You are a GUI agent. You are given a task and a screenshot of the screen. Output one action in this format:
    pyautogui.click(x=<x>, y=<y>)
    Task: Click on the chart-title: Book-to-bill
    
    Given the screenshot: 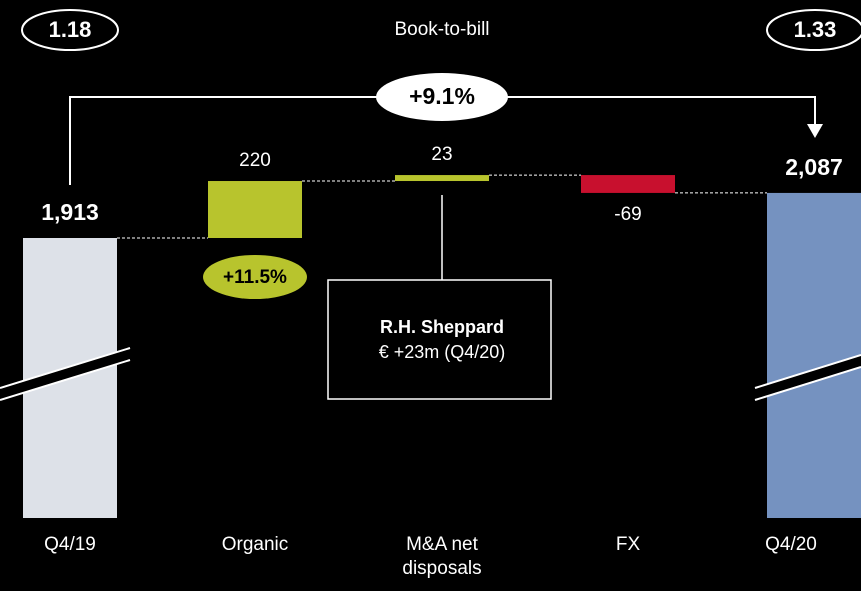 What is the action you would take?
    pyautogui.click(x=441, y=29)
    